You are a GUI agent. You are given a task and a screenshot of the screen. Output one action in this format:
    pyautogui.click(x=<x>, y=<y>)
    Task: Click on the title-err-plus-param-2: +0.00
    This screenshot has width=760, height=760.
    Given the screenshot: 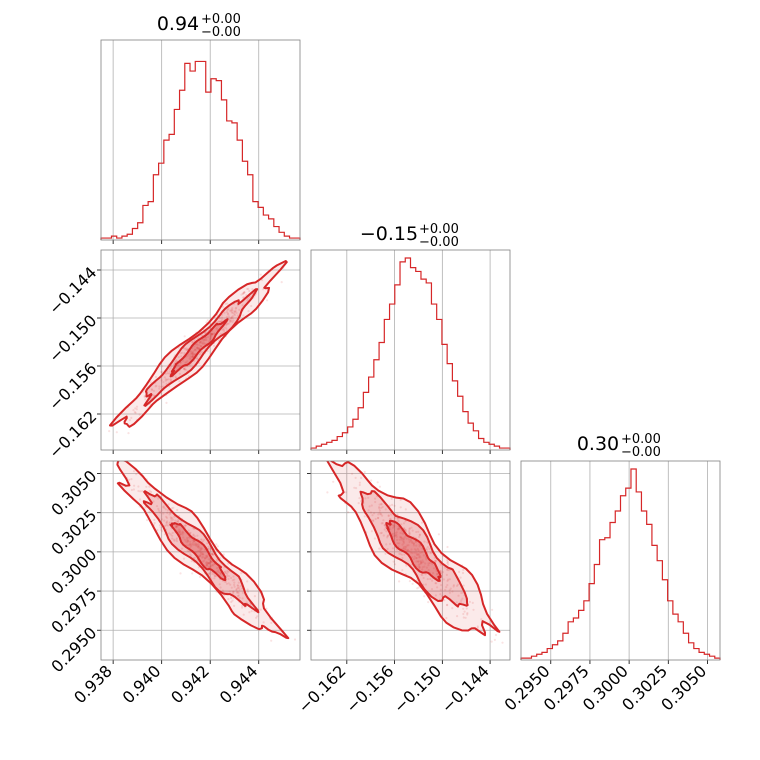 What is the action you would take?
    pyautogui.click(x=641, y=439)
    